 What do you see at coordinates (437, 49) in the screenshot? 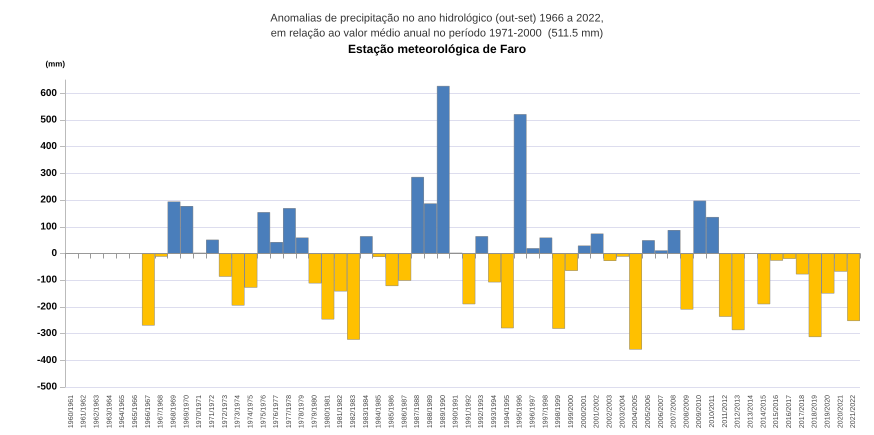
I see `chart-title: Estação meteorológica de Faro` at bounding box center [437, 49].